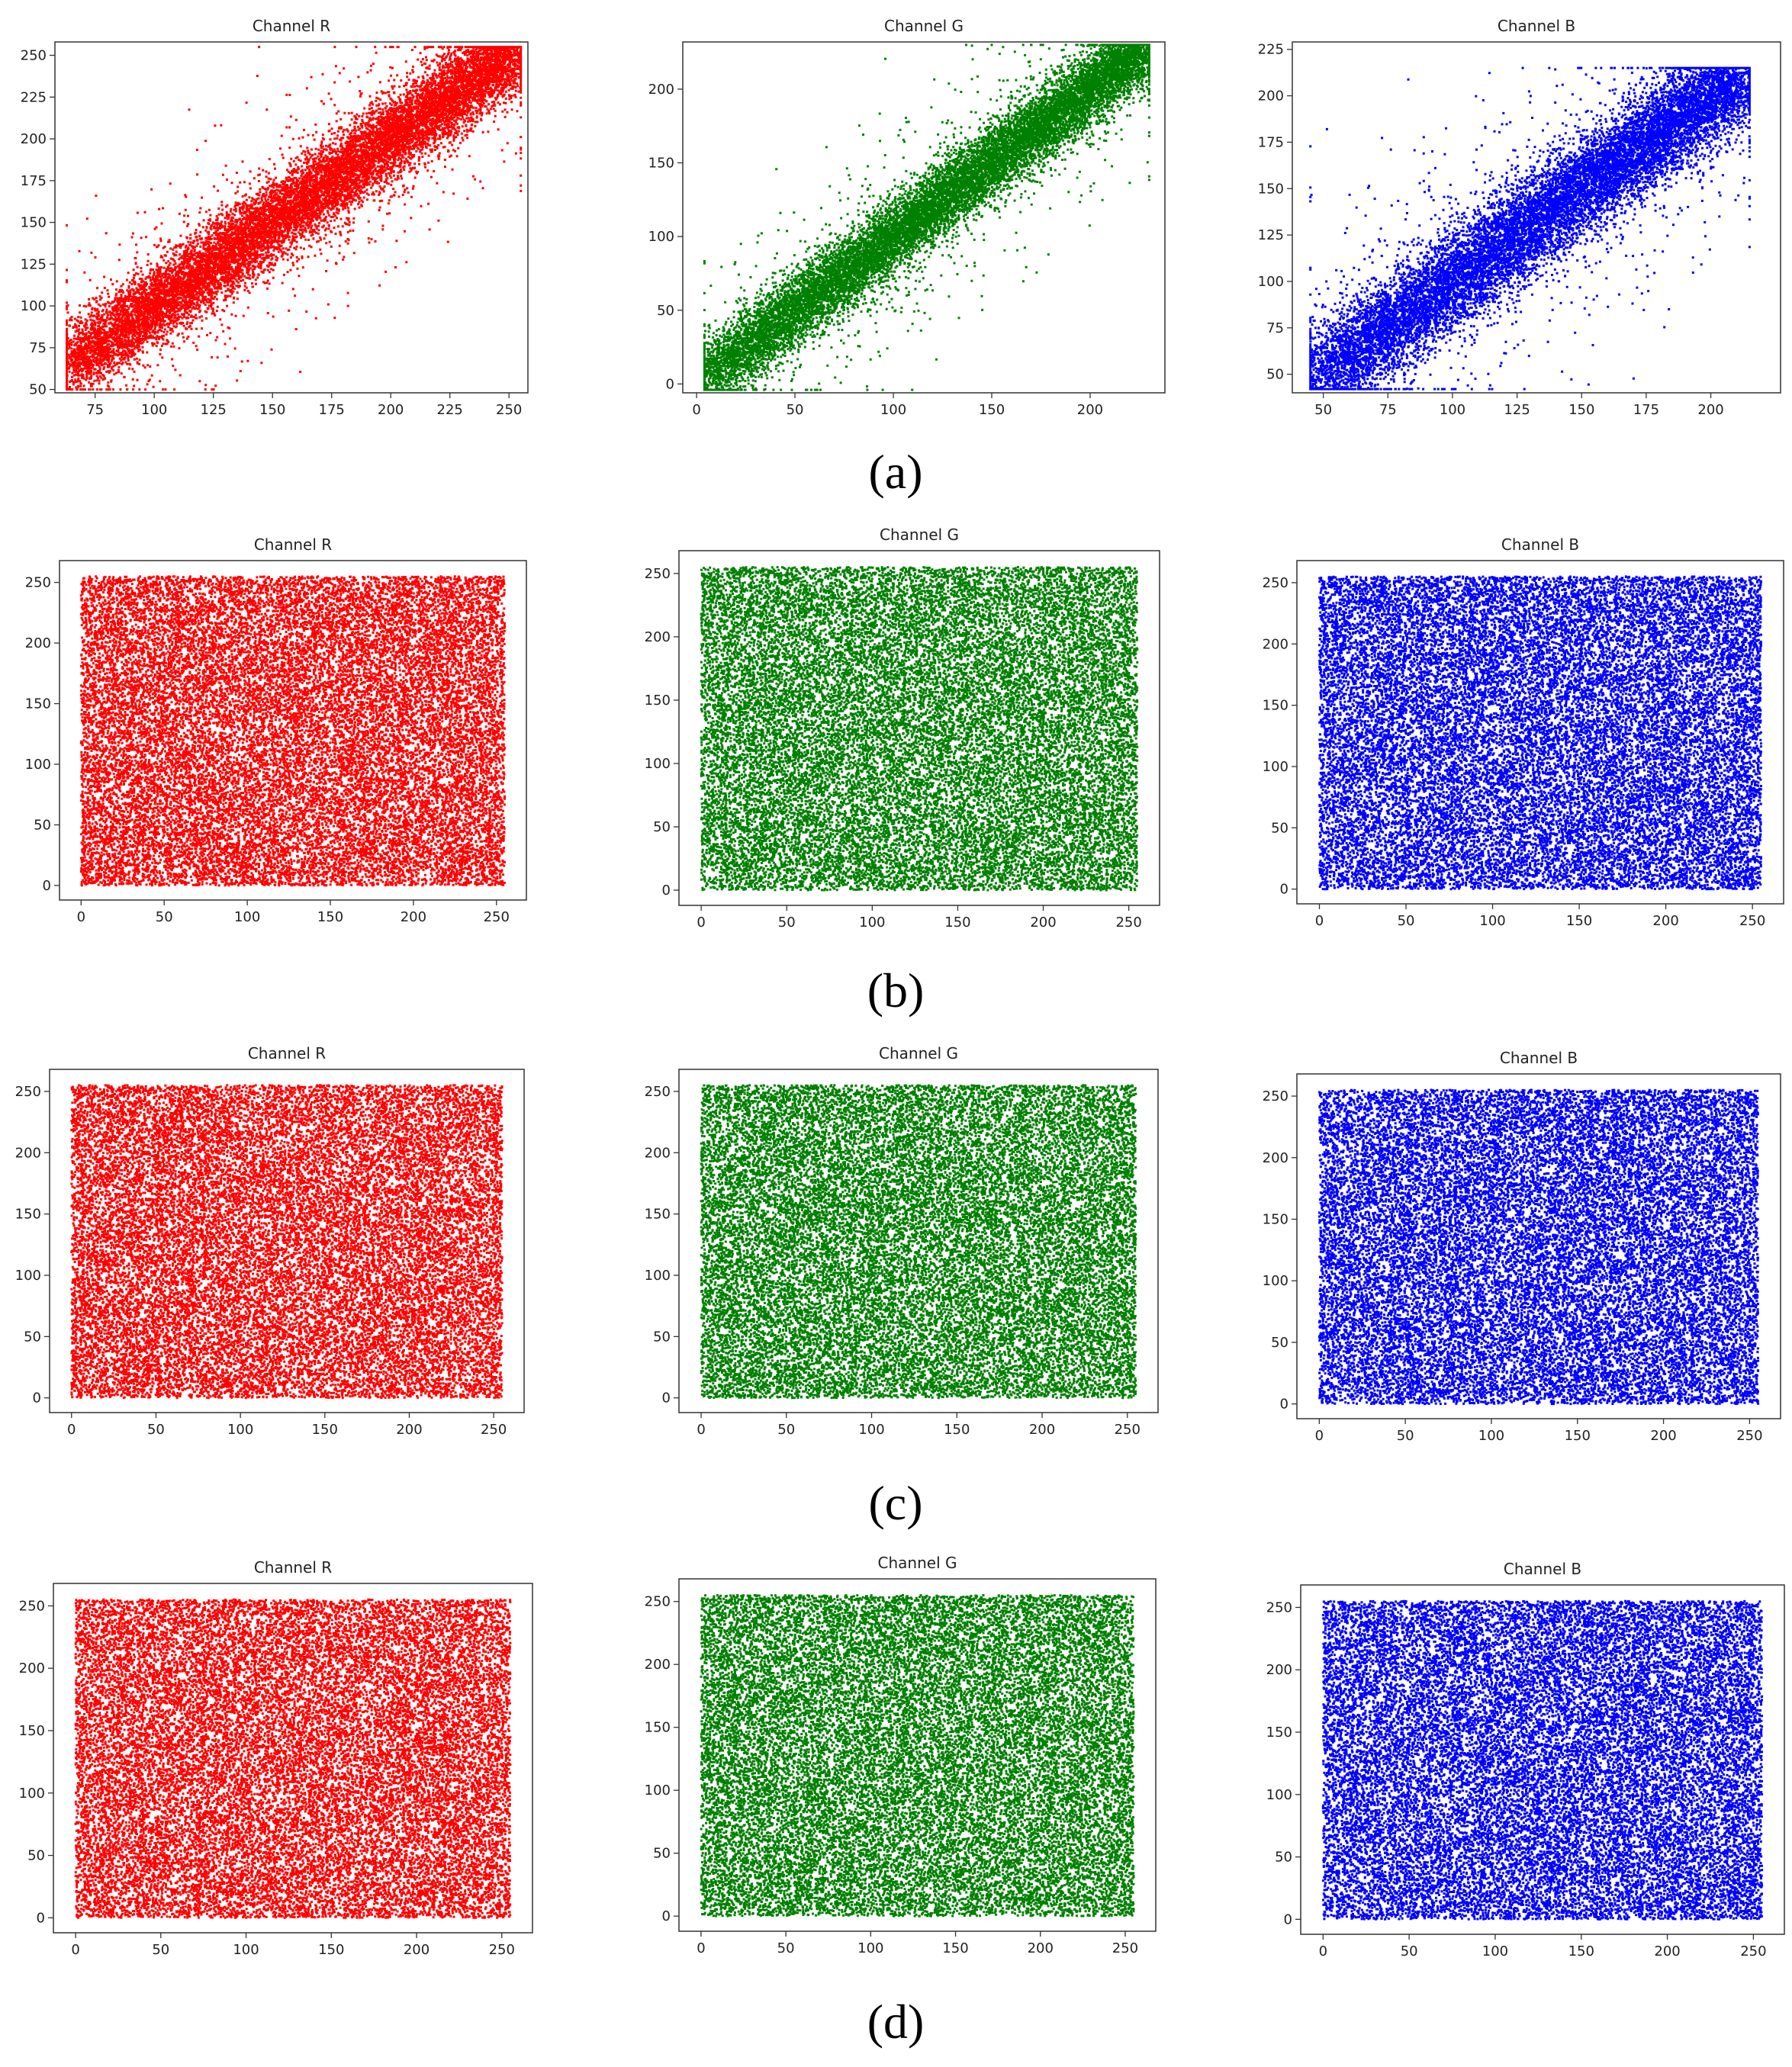 This screenshot has width=1792, height=2067. I want to click on y-tick-label: 125, so click(1271, 235).